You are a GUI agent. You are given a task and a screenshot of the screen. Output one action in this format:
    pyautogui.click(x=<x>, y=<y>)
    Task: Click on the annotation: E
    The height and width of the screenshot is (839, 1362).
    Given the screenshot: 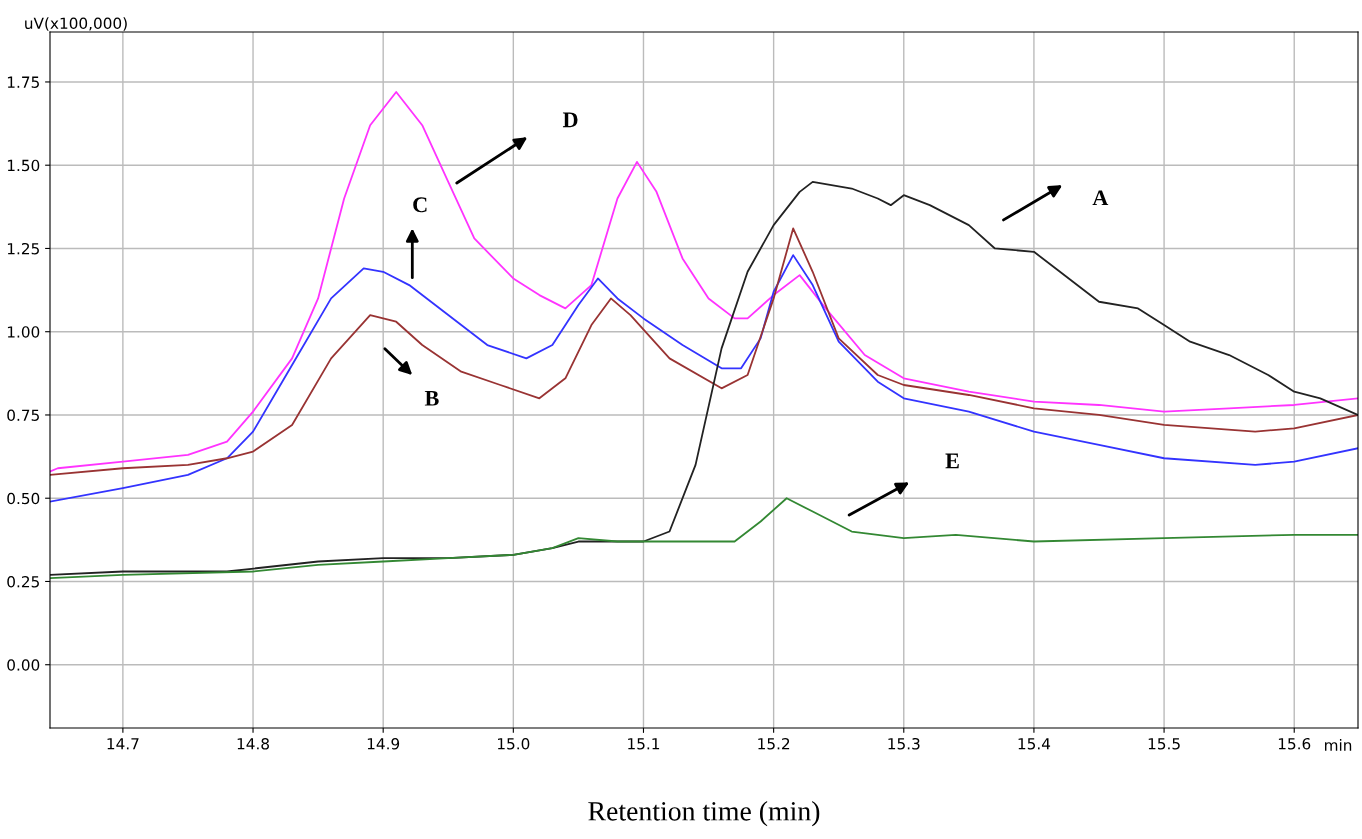 What is the action you would take?
    pyautogui.click(x=952, y=461)
    